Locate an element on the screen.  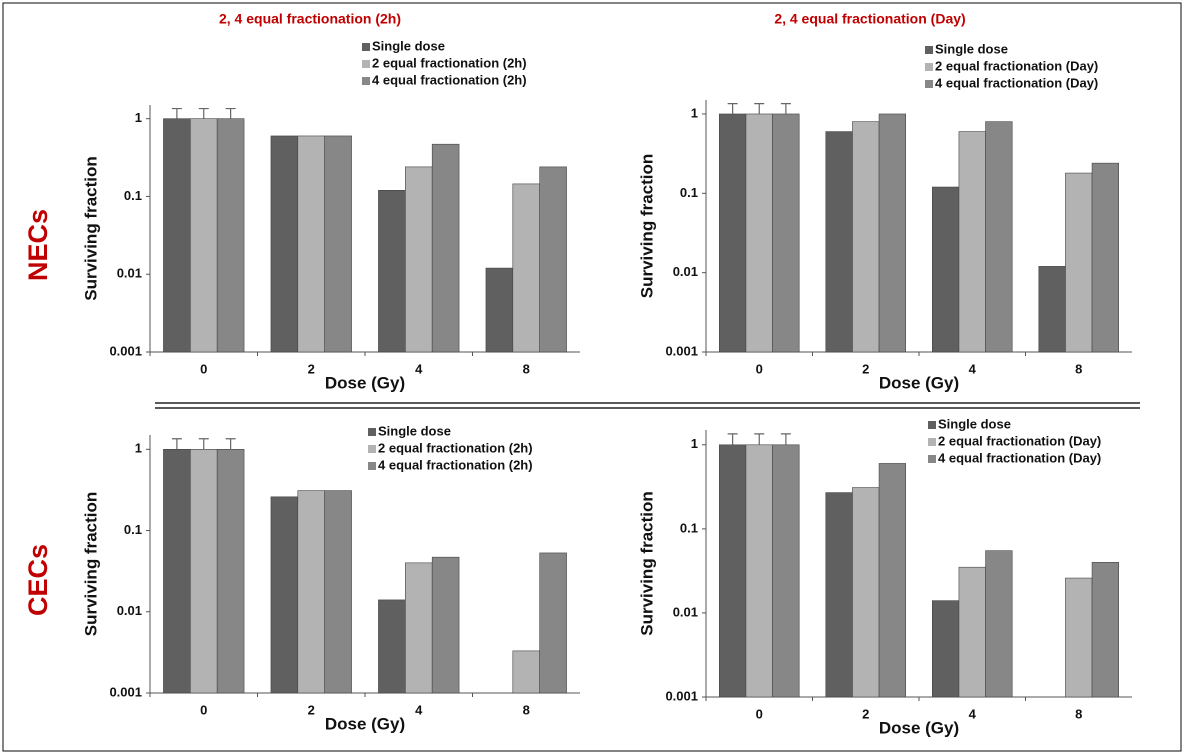
chart-title: 2, 4 equal fractionation (2h) is located at coordinates (310, 19).